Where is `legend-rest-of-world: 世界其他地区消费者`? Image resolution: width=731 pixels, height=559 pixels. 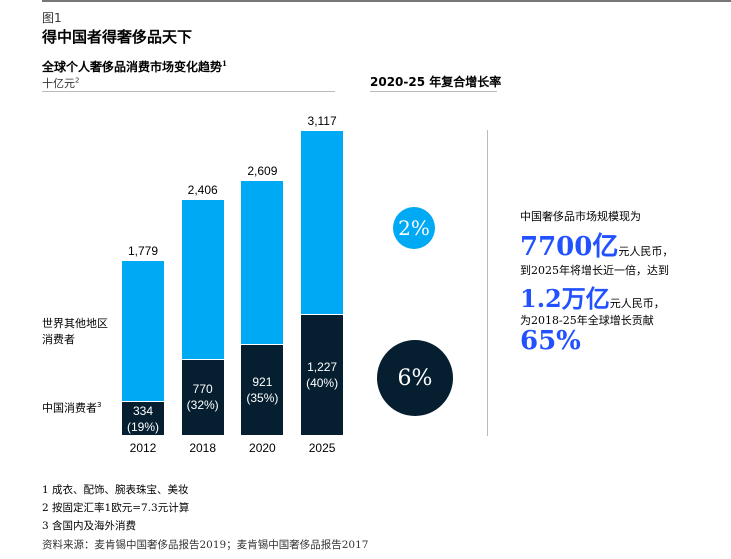 legend-rest-of-world: 世界其他地区消费者 is located at coordinates (75, 331).